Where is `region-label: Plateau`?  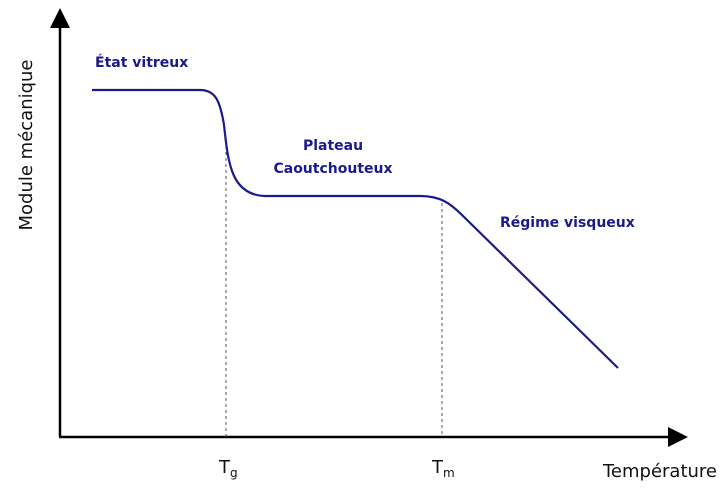
region-label: Plateau is located at coordinates (333, 146).